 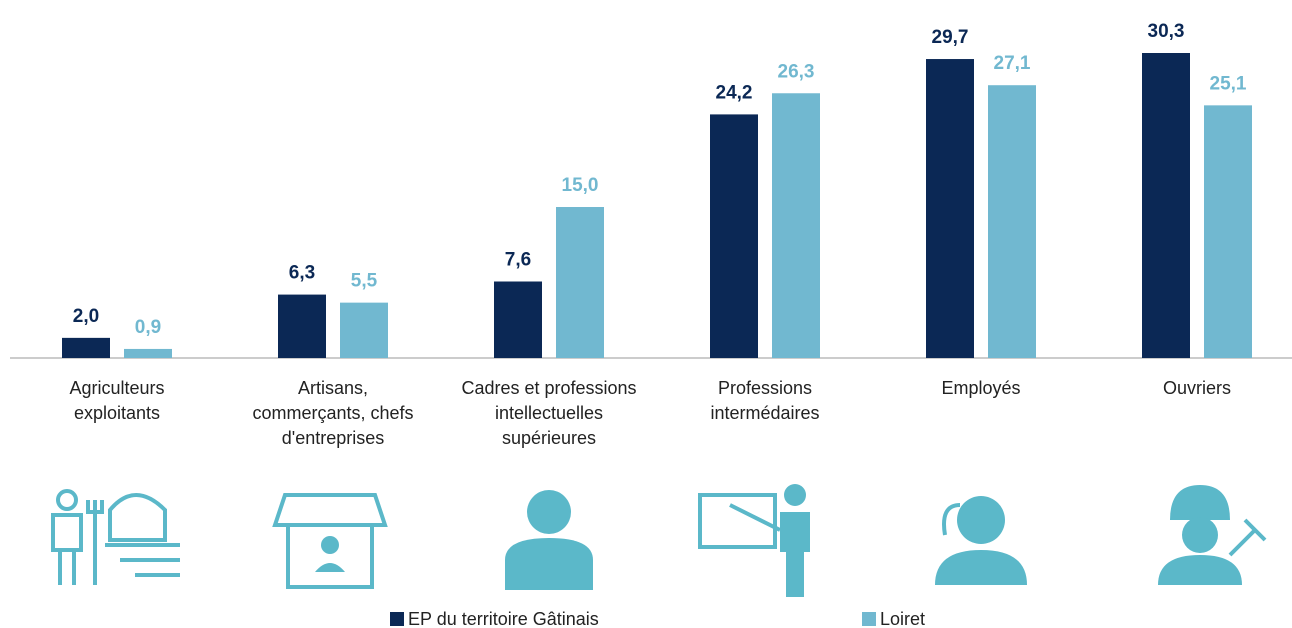 I want to click on icon-shop, so click(x=330, y=541).